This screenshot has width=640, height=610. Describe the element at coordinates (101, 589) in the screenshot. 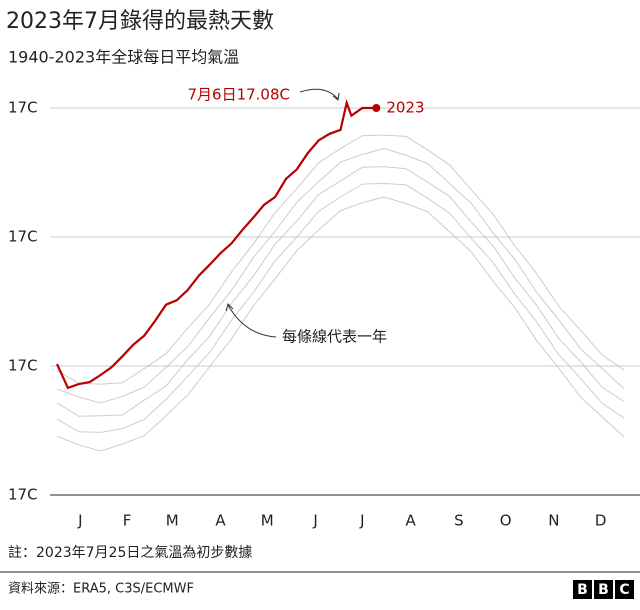

I see `source: 資料來源：ERA5, C3S/ECMWF` at that location.